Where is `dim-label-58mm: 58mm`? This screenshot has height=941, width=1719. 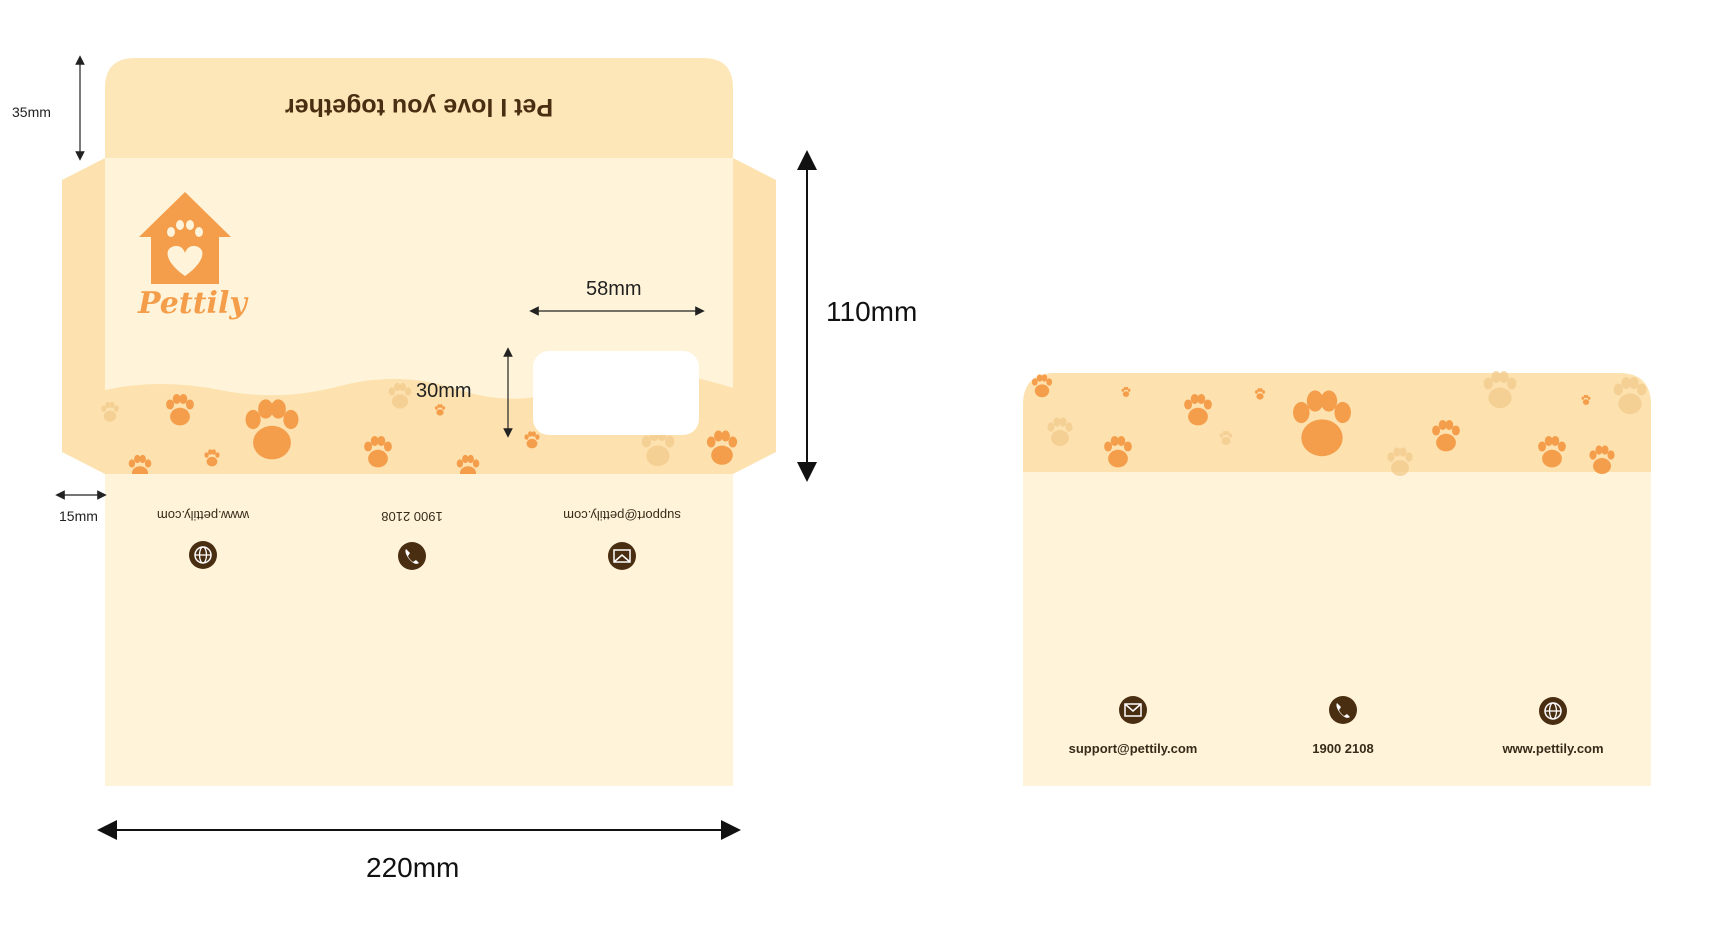 dim-label-58mm: 58mm is located at coordinates (614, 289).